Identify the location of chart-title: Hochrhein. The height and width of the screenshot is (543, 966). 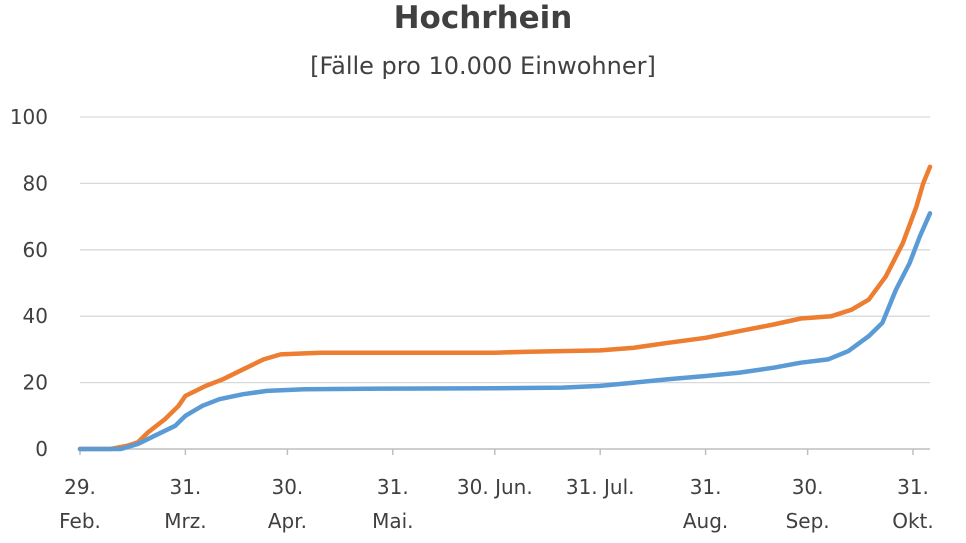
(483, 18).